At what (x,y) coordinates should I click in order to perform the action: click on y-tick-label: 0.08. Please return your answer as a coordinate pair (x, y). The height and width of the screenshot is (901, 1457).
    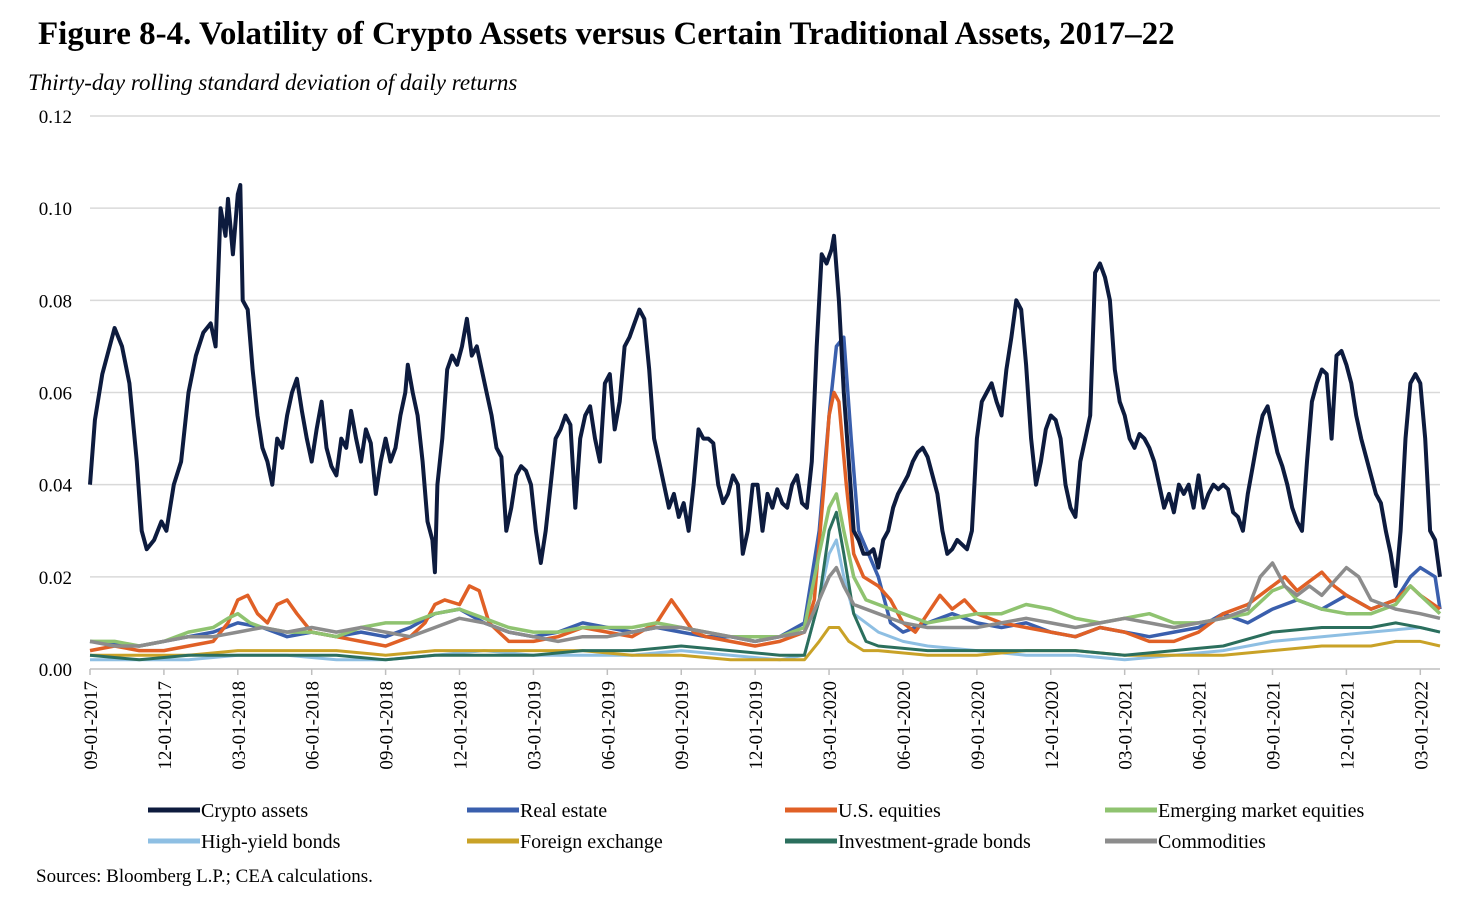
    Looking at the image, I should click on (55, 301).